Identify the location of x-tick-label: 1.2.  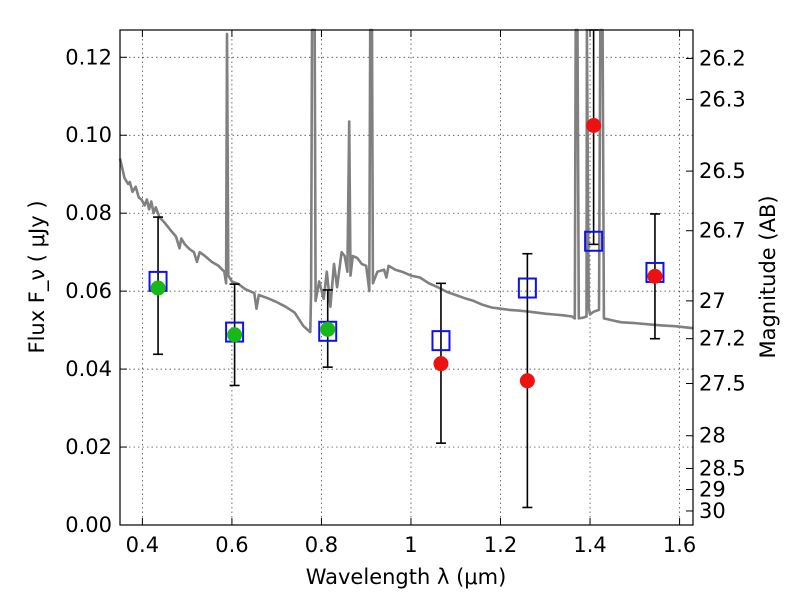
(500, 545).